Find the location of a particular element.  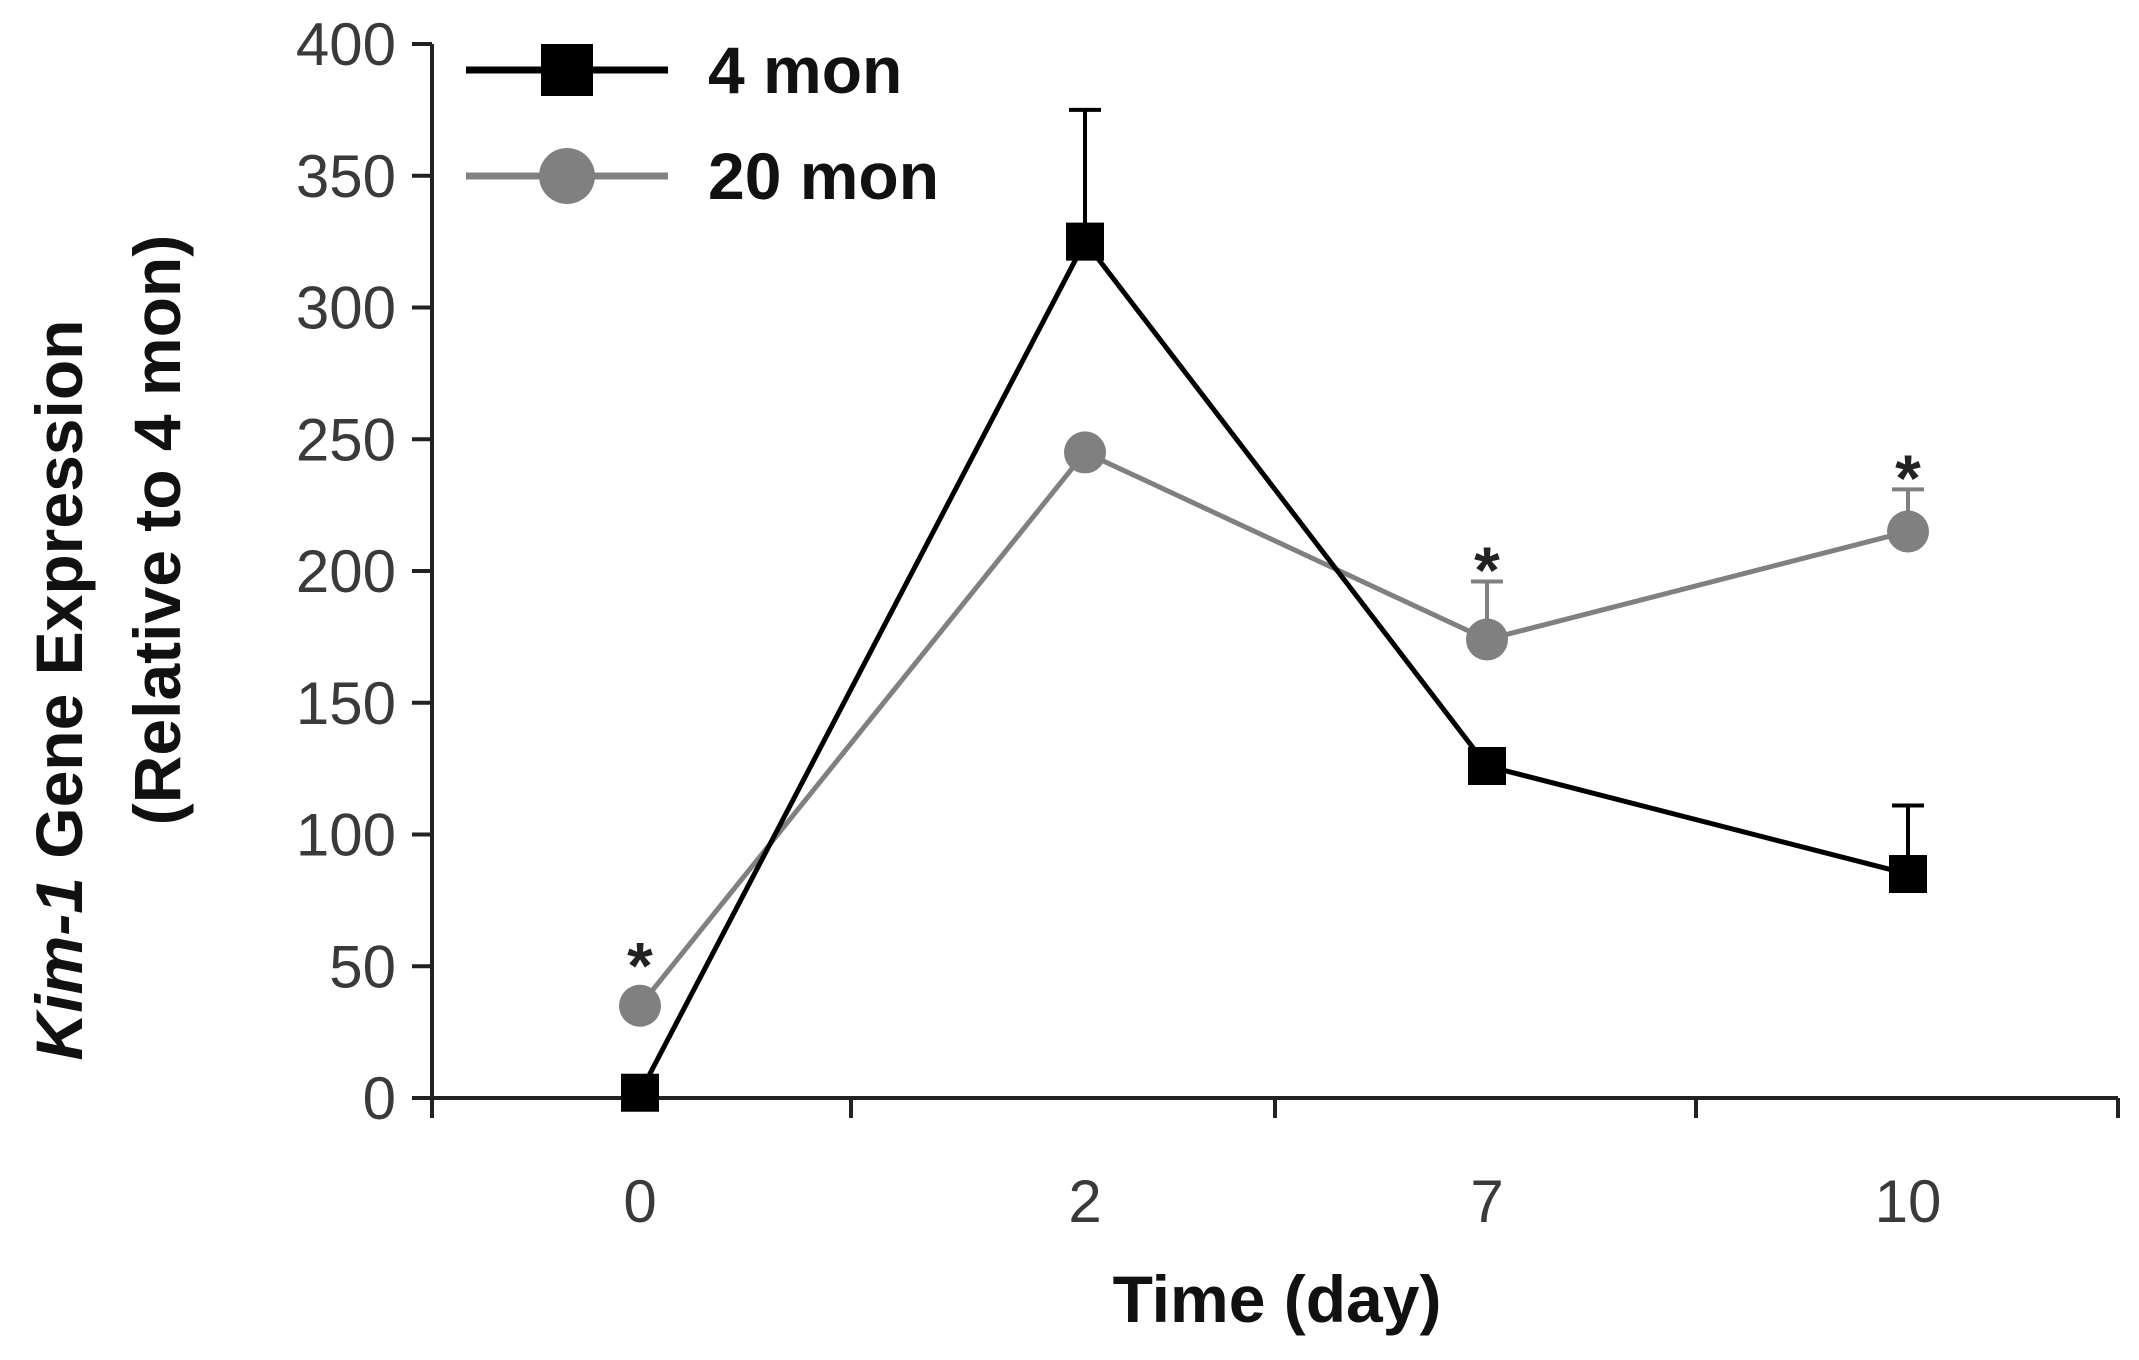

y-axis-title-italic: Kim-1 is located at coordinates (59, 968).